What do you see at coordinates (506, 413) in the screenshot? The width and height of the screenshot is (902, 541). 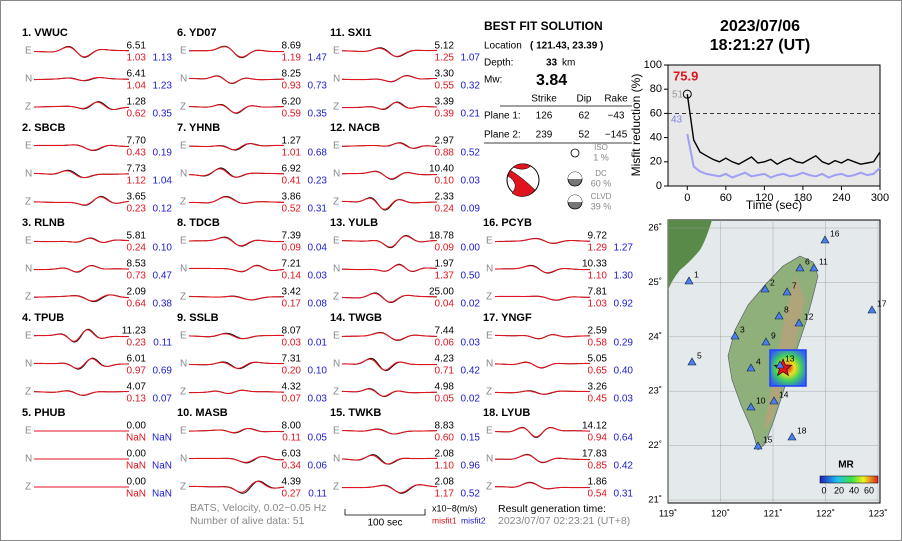 I see `station-title: 18. LYUB` at bounding box center [506, 413].